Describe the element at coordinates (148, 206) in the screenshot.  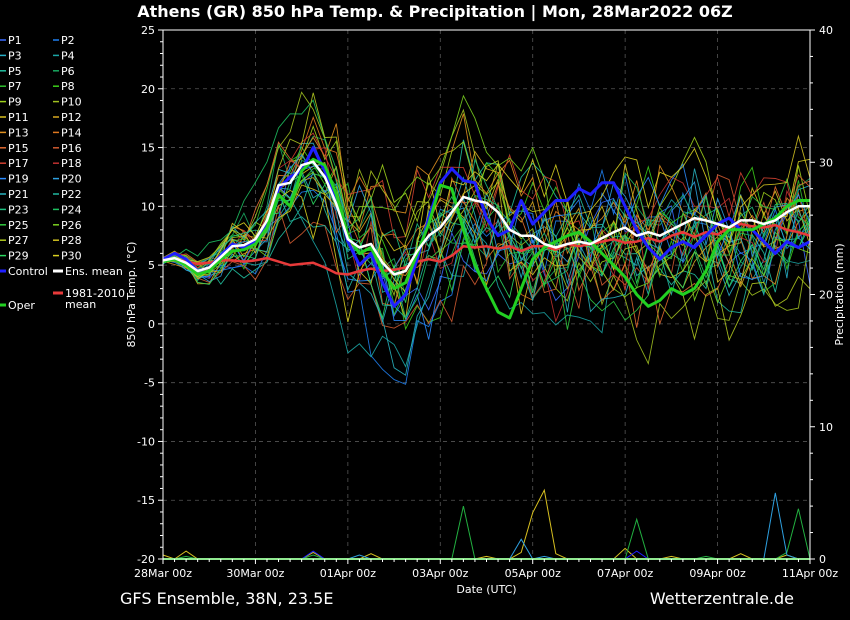
I see `y-tick-label: 10` at that location.